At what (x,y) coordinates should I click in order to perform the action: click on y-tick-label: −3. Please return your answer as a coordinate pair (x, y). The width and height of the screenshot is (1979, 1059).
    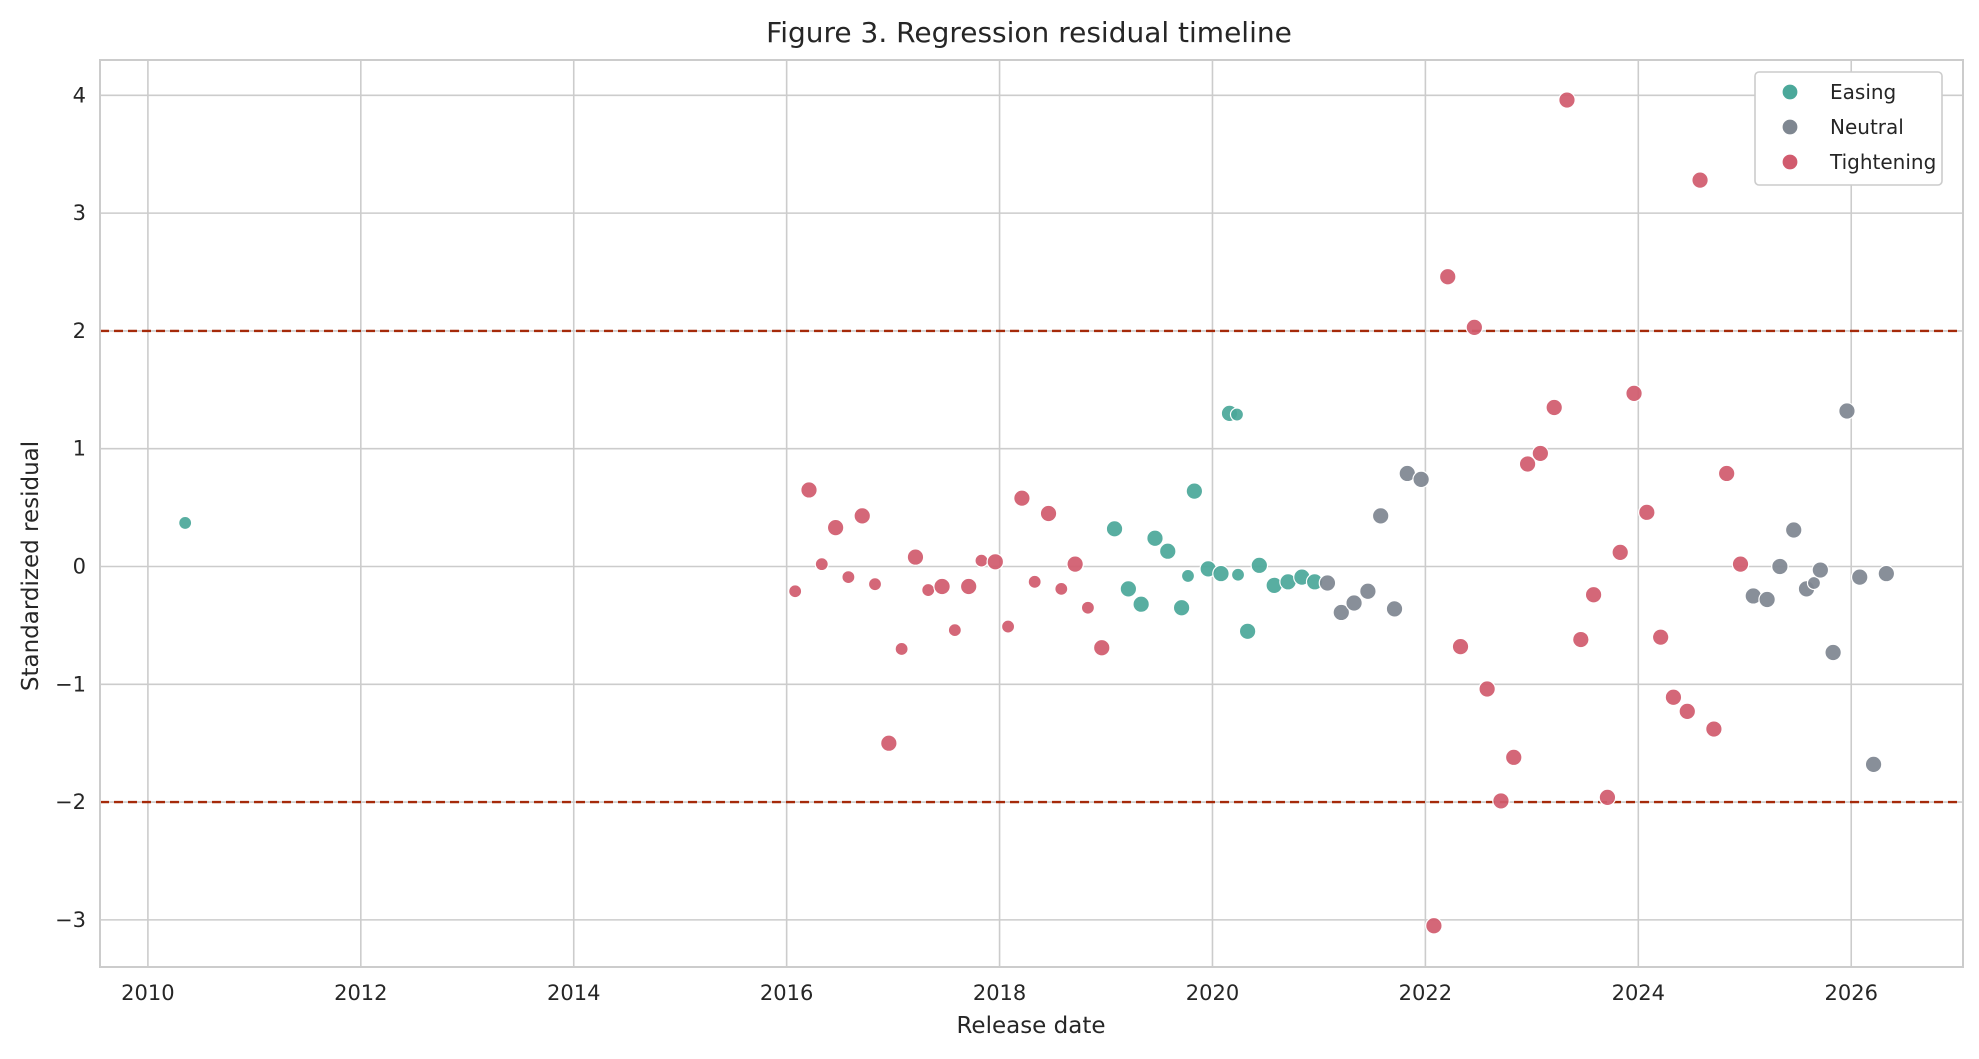
    Looking at the image, I should click on (70, 920).